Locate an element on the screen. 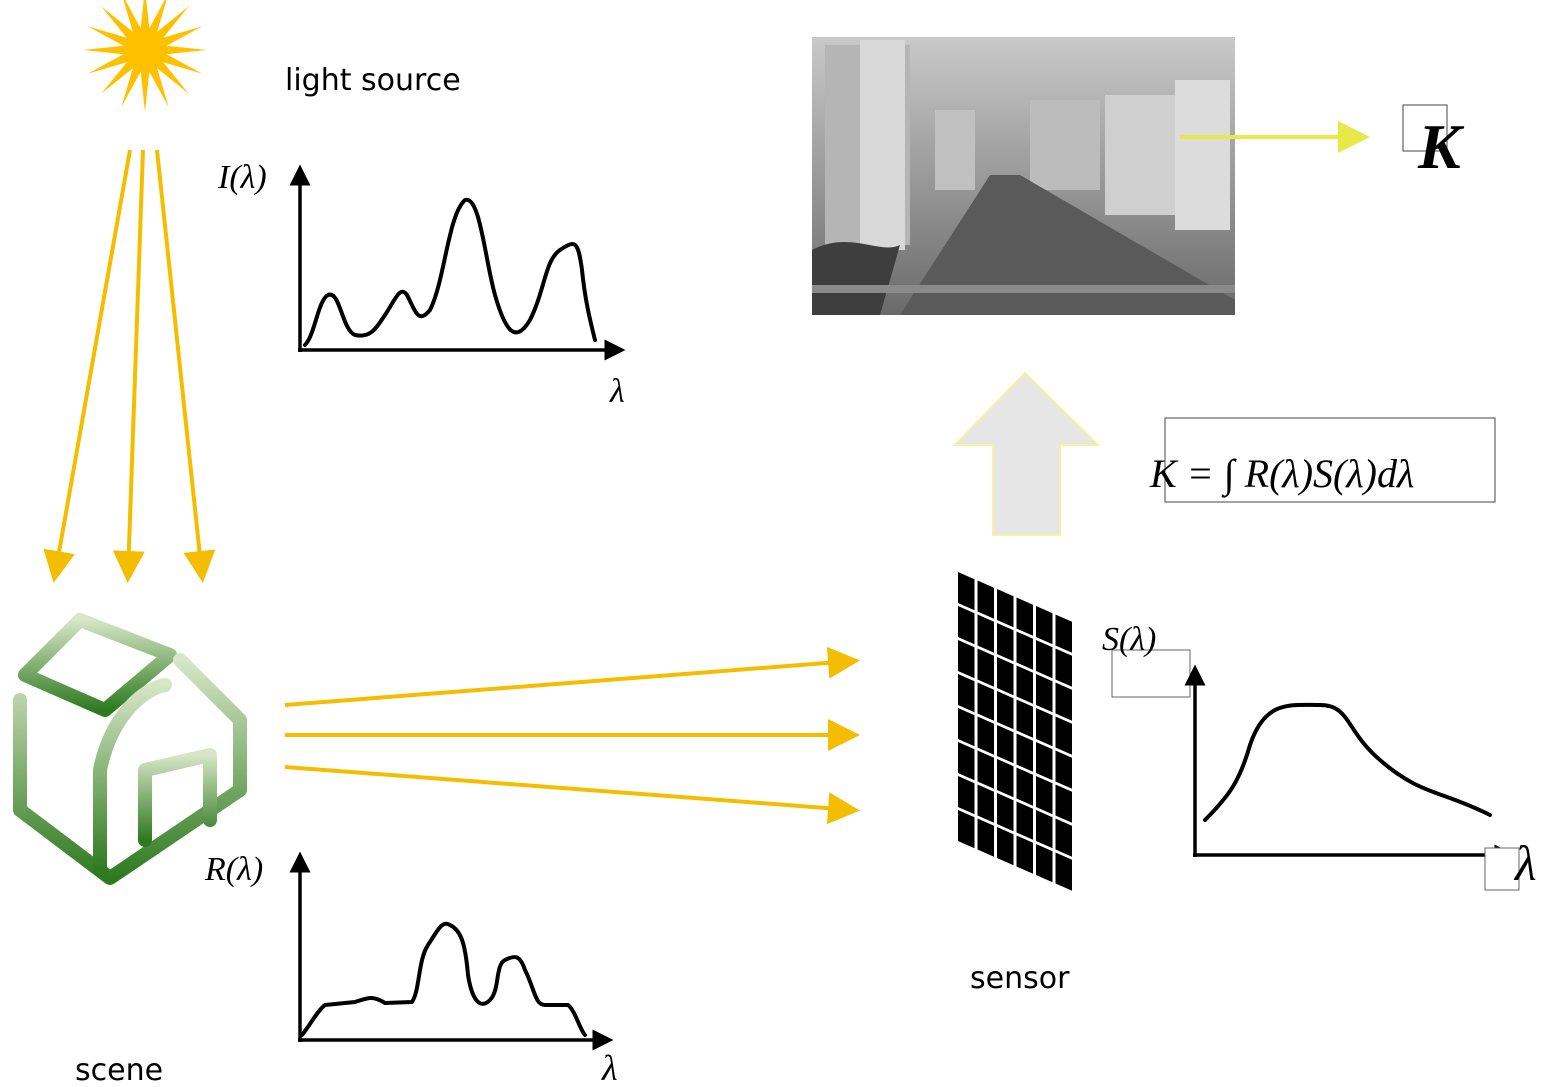 This screenshot has width=1561, height=1087. spectrum-curve is located at coordinates (450, 272).